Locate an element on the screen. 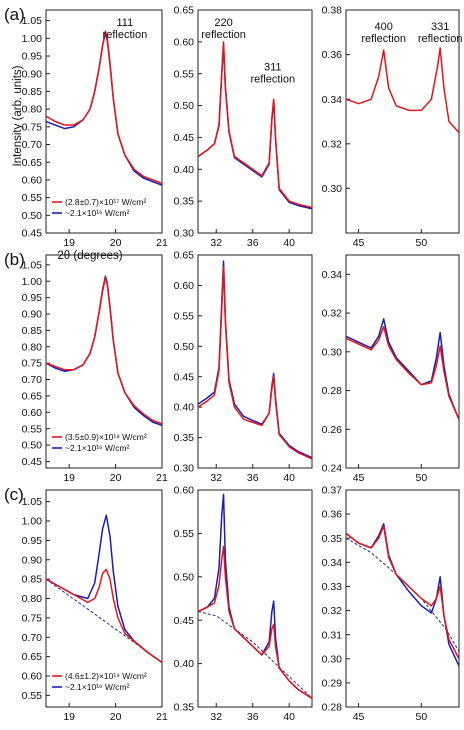 This screenshot has width=464, height=730. y-tick-label: 0.33 is located at coordinates (332, 587).